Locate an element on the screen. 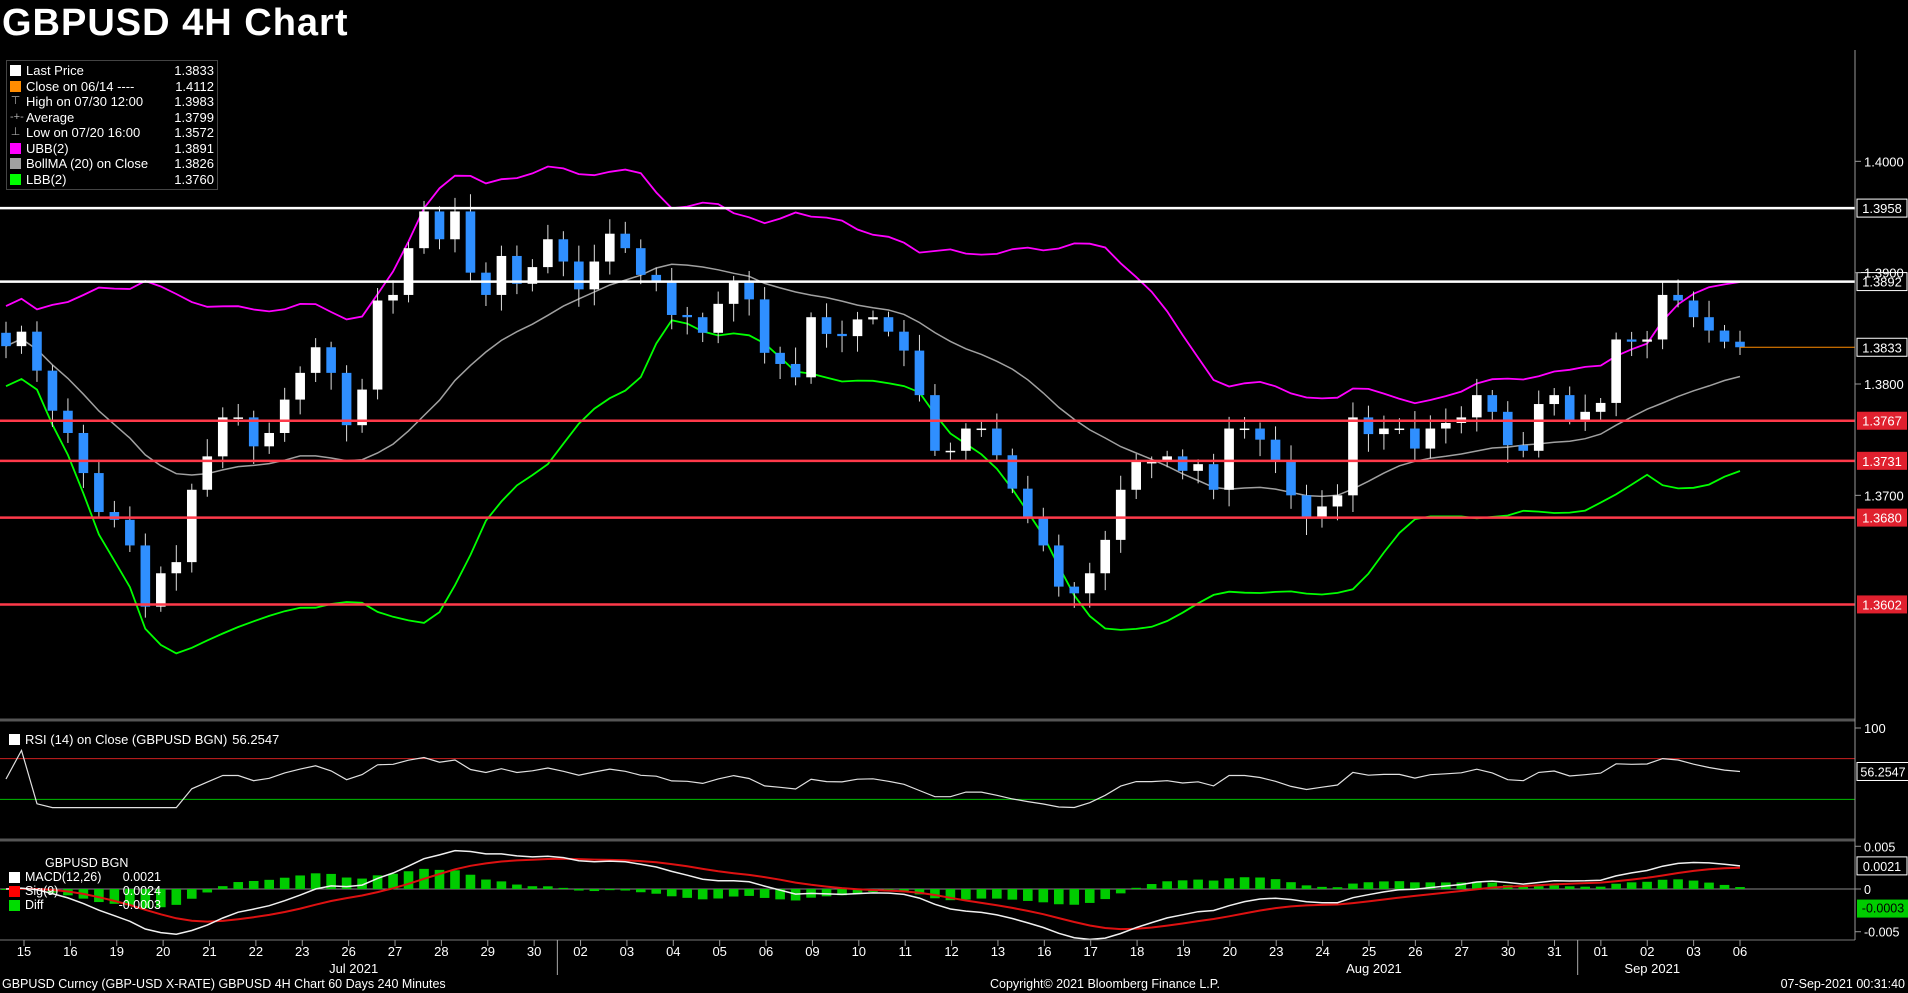 This screenshot has width=1908, height=993. x-tick-label: 12 is located at coordinates (951, 951).